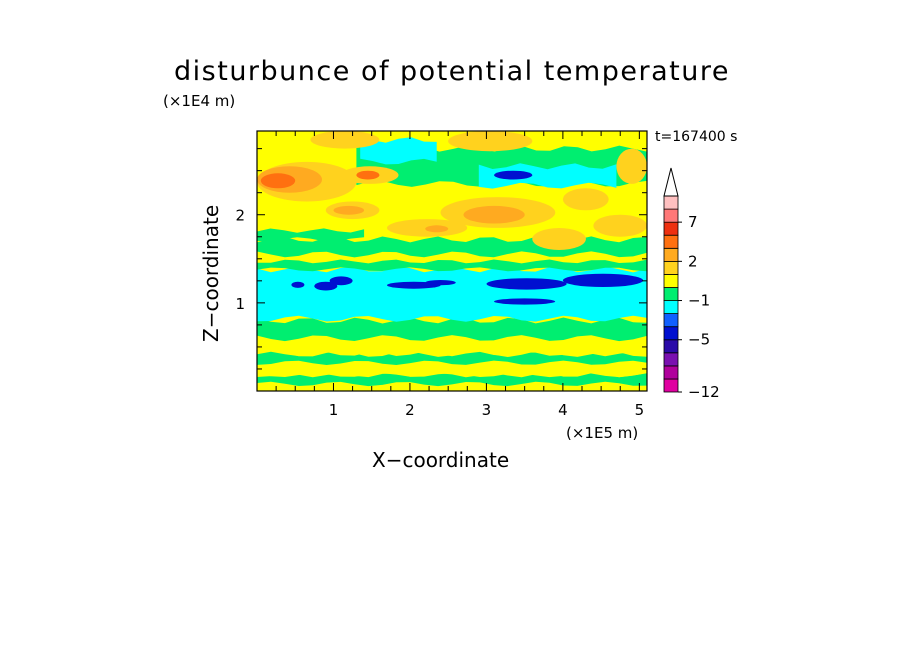 The width and height of the screenshot is (904, 654). I want to click on y-tick-label: 2, so click(240, 216).